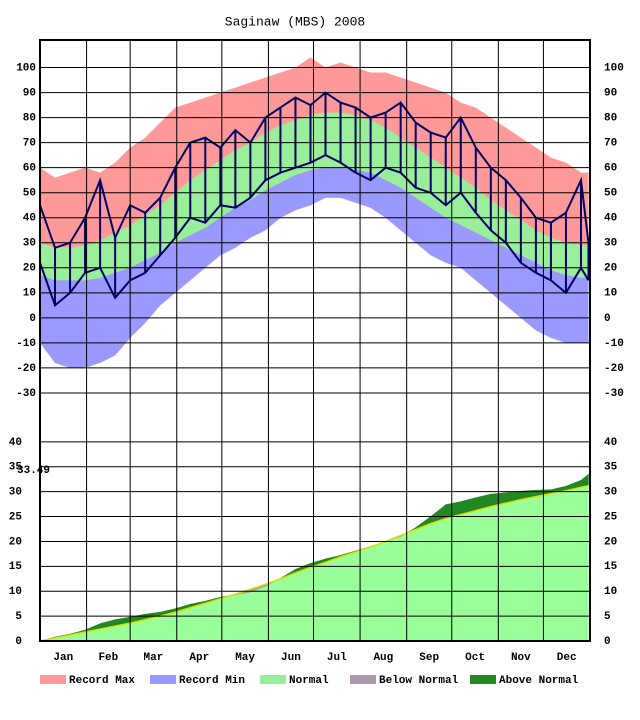  What do you see at coordinates (29, 144) in the screenshot?
I see `y-tick-label: 70` at bounding box center [29, 144].